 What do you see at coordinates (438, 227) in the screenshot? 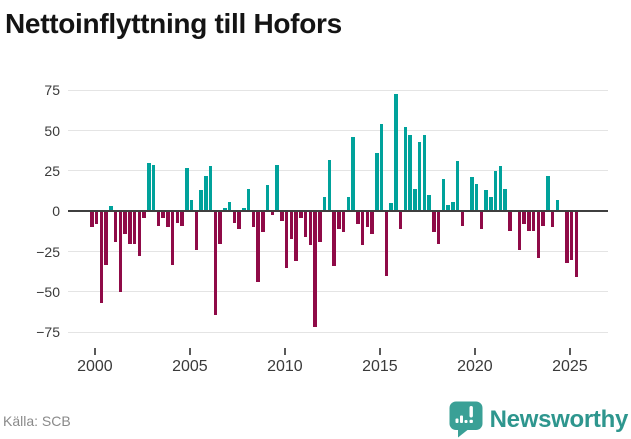
I see `bar-2018Q2` at bounding box center [438, 227].